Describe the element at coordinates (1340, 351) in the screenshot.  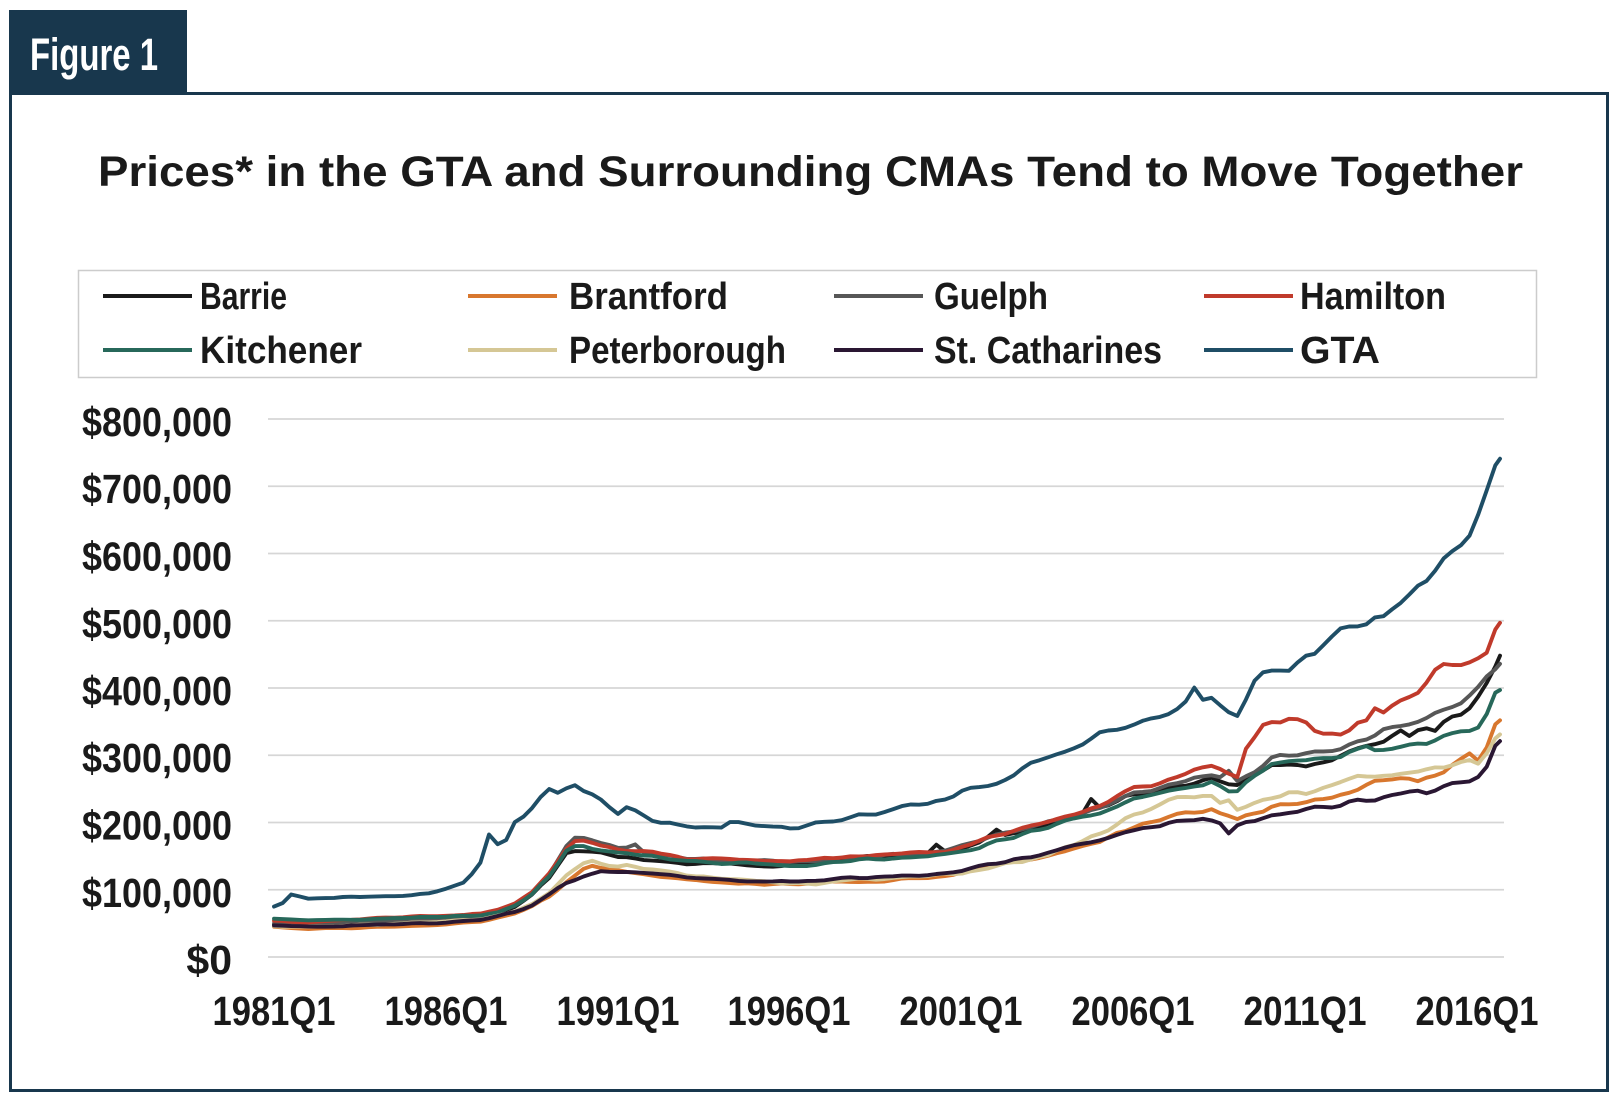
I see `svg-text: GTA` at that location.